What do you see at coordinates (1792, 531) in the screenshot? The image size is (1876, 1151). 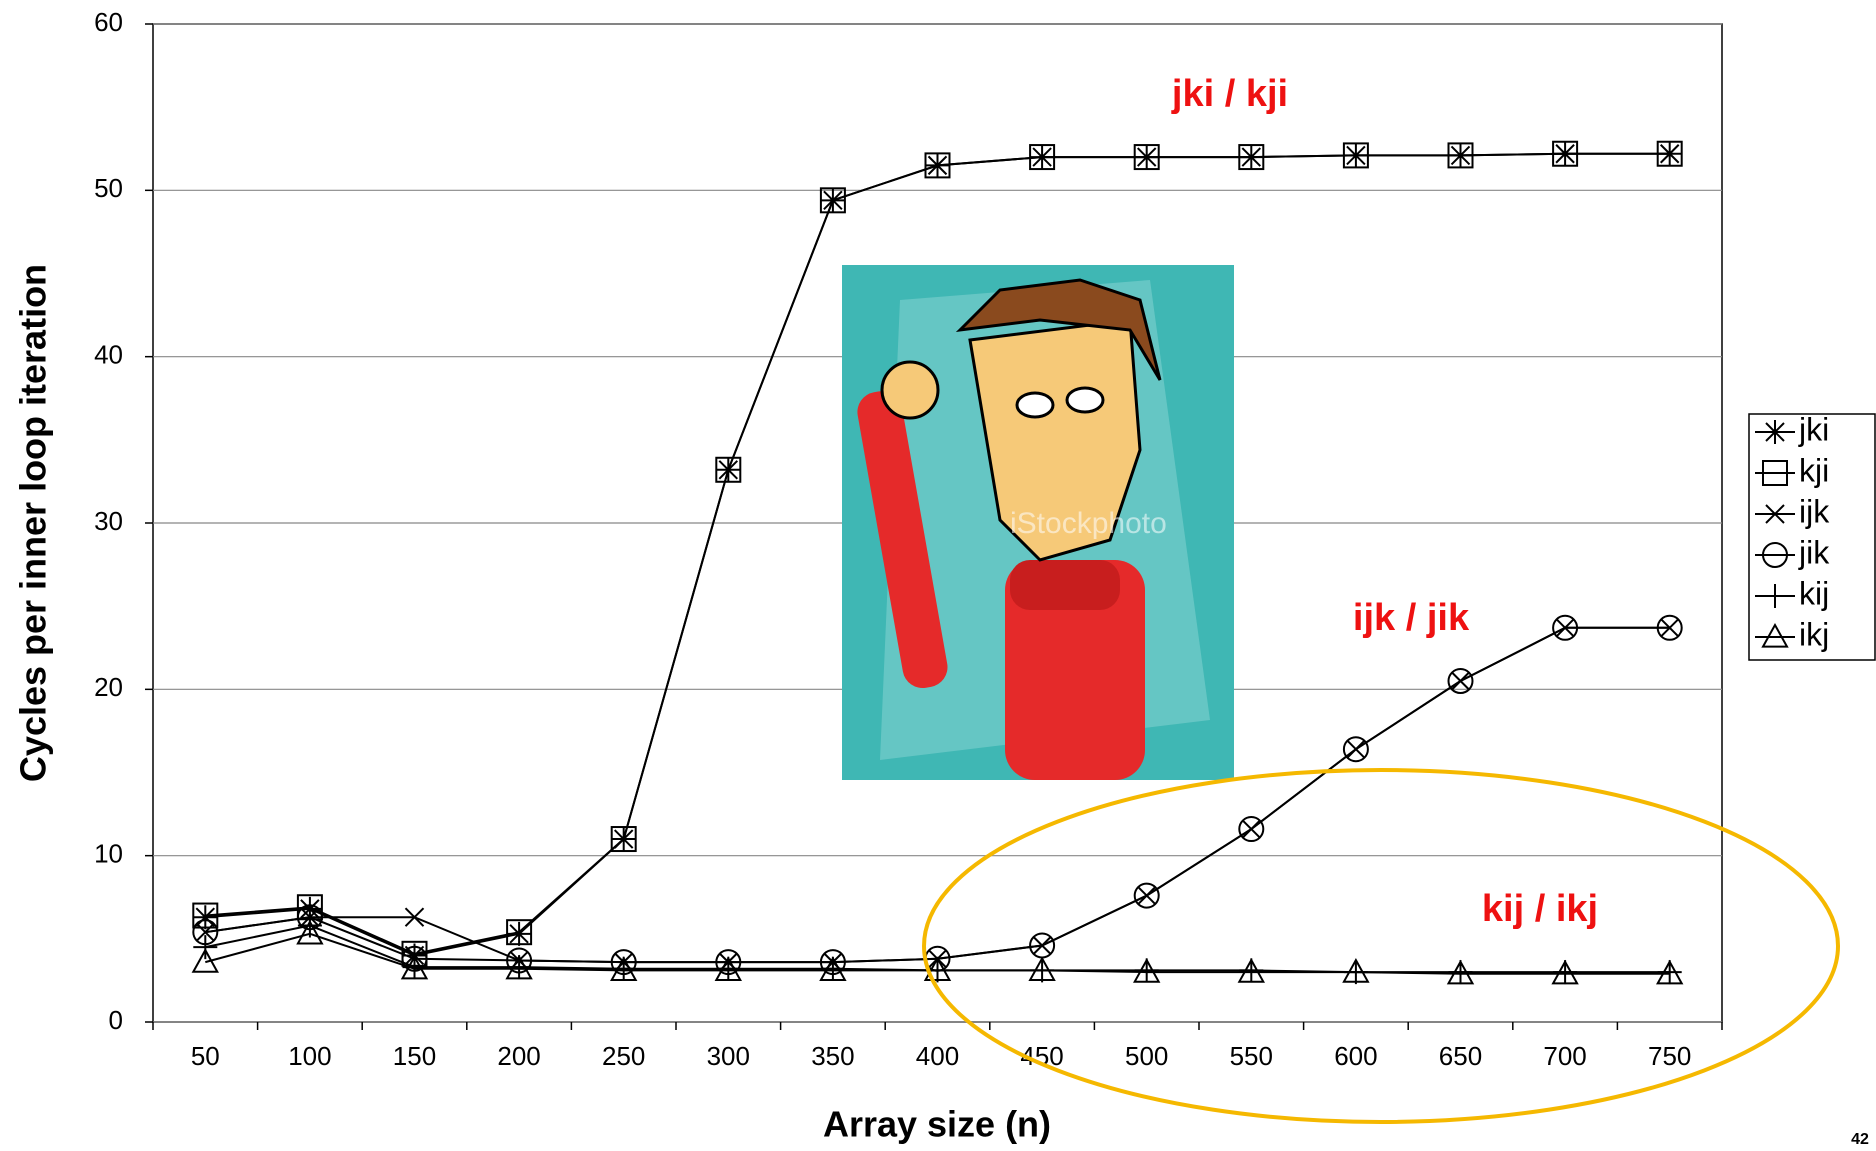 I see `legend-entries: jki kji ijk jik kij ikj` at bounding box center [1792, 531].